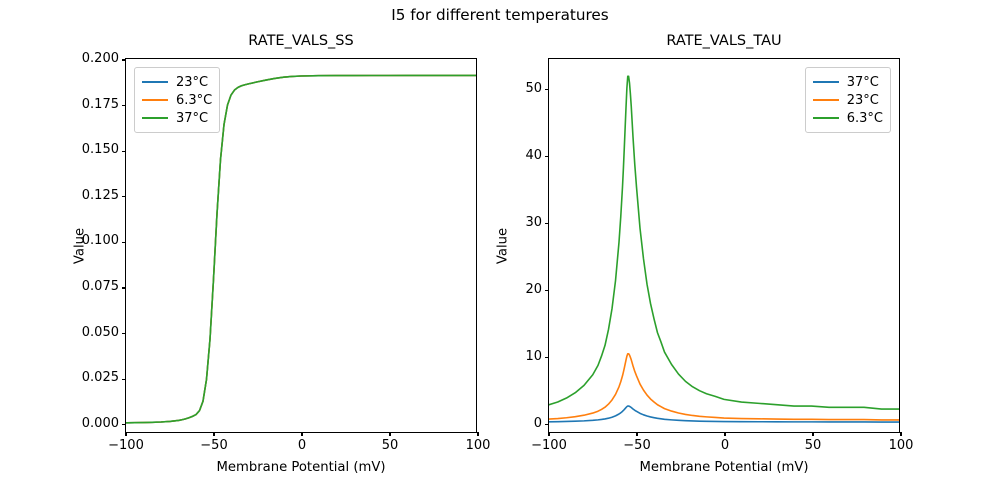  I want to click on y-tick-label: 20, so click(533, 289).